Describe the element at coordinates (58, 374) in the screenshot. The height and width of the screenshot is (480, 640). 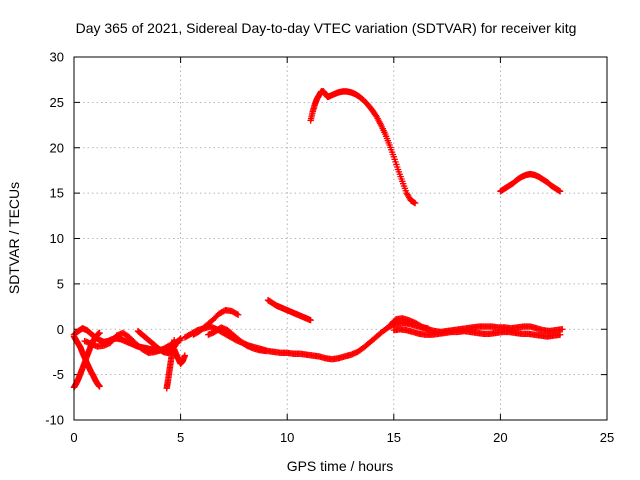
I see `y-tick-label: -5` at that location.